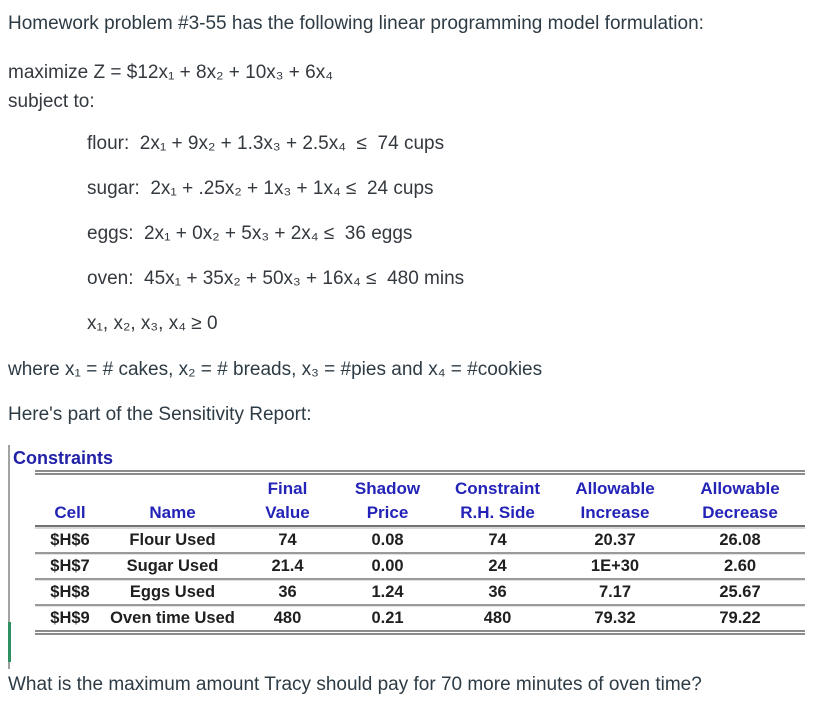 The height and width of the screenshot is (708, 818). Describe the element at coordinates (615, 618) in the screenshot. I see `cell-allowable-increase: 79.32` at that location.